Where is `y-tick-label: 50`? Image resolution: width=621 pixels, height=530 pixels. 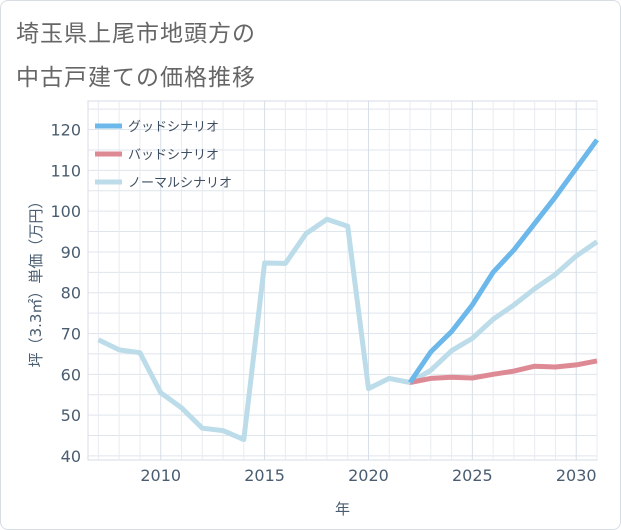
y-tick-label: 50 is located at coordinates (71, 415).